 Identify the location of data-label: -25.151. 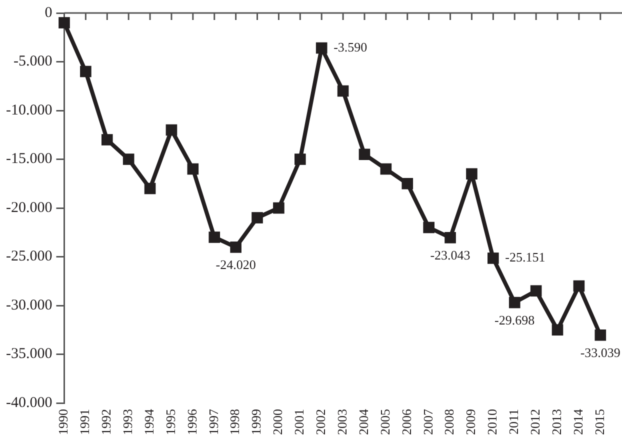
(525, 257).